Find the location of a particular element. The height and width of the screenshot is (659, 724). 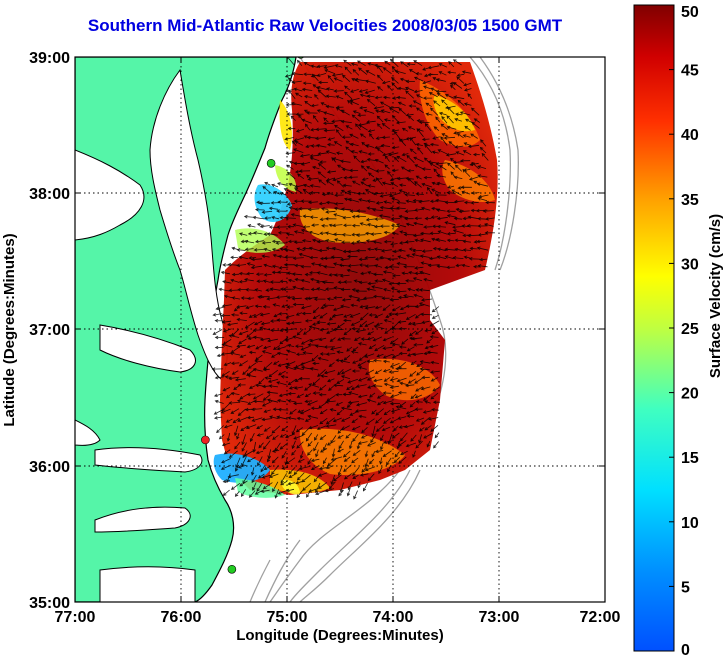

colorbar-tick-label: 20 is located at coordinates (690, 394).